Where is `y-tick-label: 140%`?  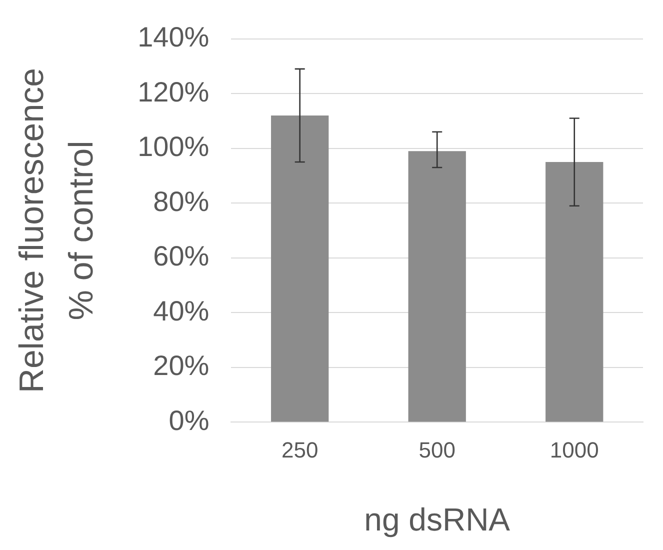
y-tick-label: 140% is located at coordinates (174, 37).